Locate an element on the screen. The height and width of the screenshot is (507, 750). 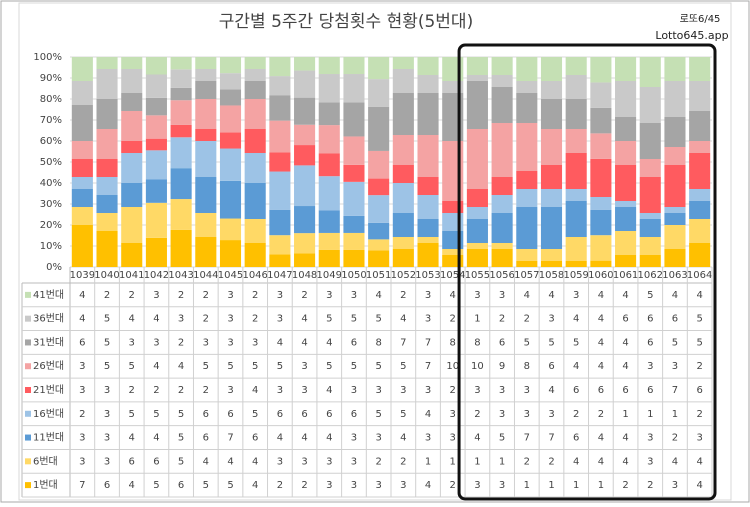
legend-label: 36번대 is located at coordinates (48, 319).